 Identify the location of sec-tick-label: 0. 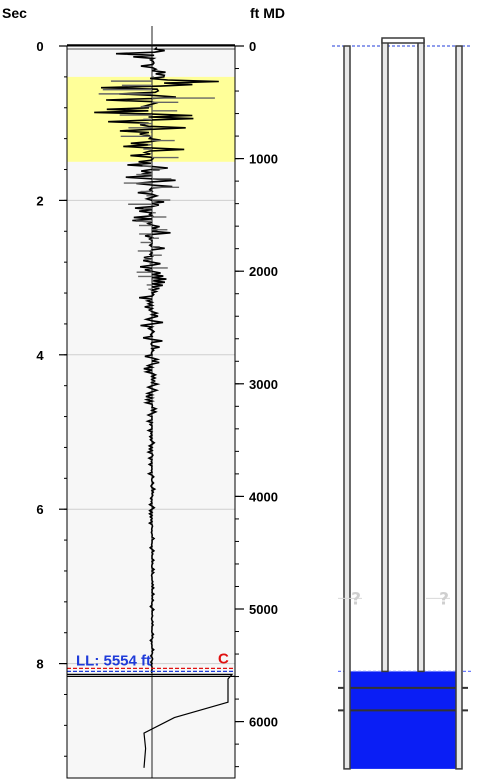
(39, 46).